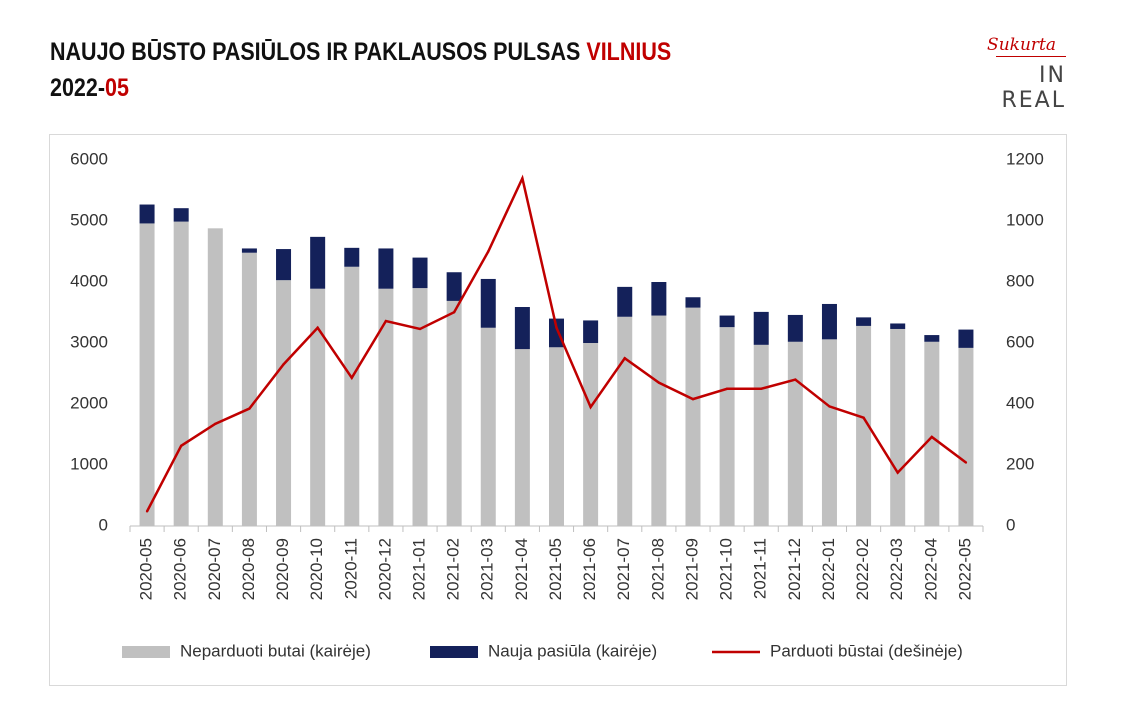 Image resolution: width=1138 pixels, height=724 pixels. What do you see at coordinates (794, 569) in the screenshot?
I see `x-tick-label: 2021-12` at bounding box center [794, 569].